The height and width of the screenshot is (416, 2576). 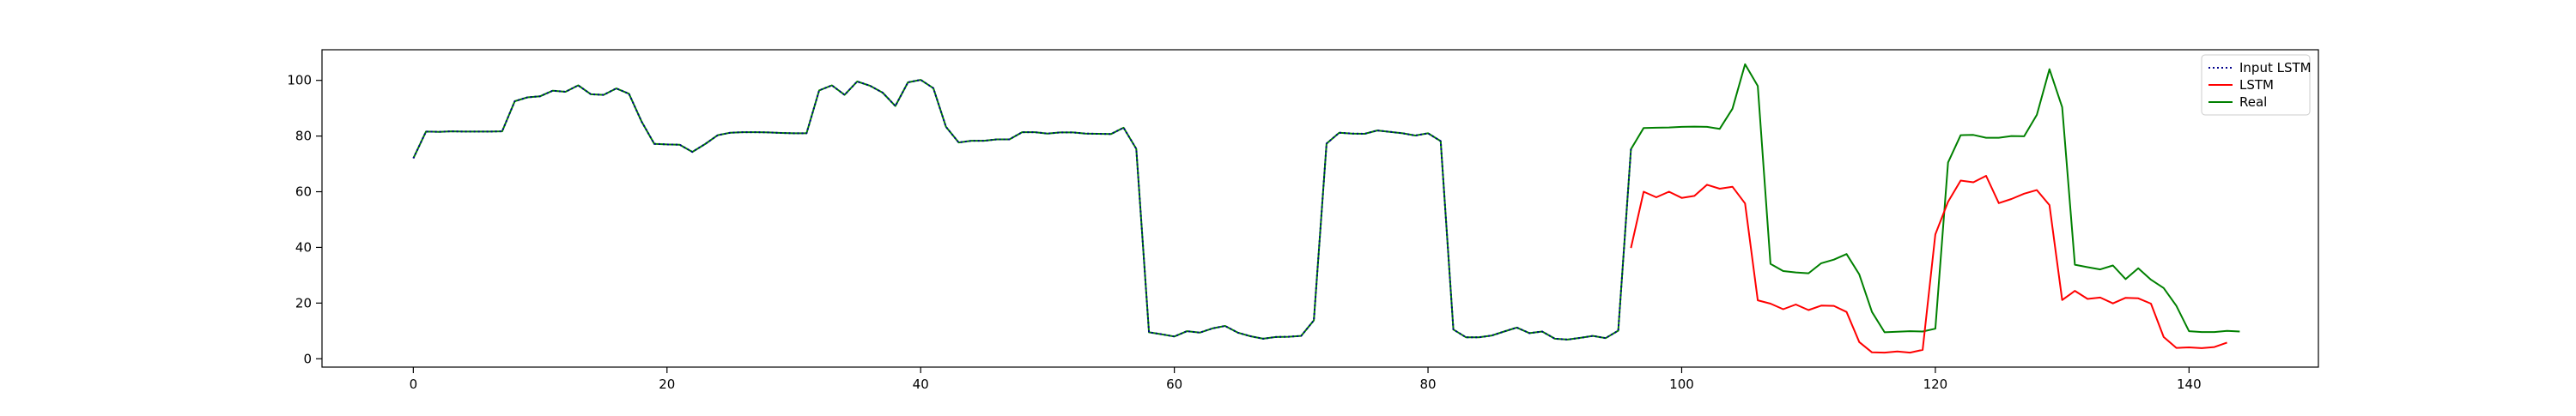 I want to click on x-tick-label: 60, so click(x=1174, y=384).